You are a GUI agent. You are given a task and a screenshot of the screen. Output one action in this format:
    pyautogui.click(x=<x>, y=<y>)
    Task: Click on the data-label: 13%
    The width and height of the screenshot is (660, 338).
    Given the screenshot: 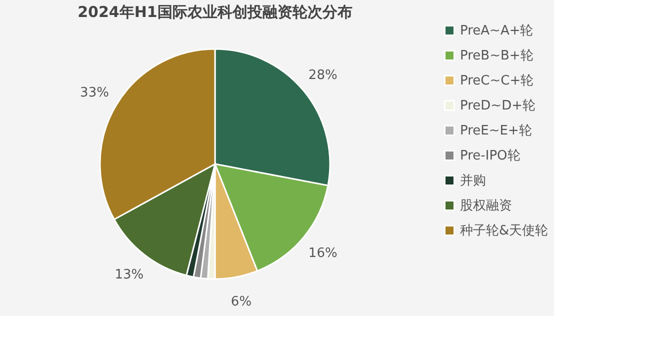 What is the action you would take?
    pyautogui.click(x=129, y=275)
    